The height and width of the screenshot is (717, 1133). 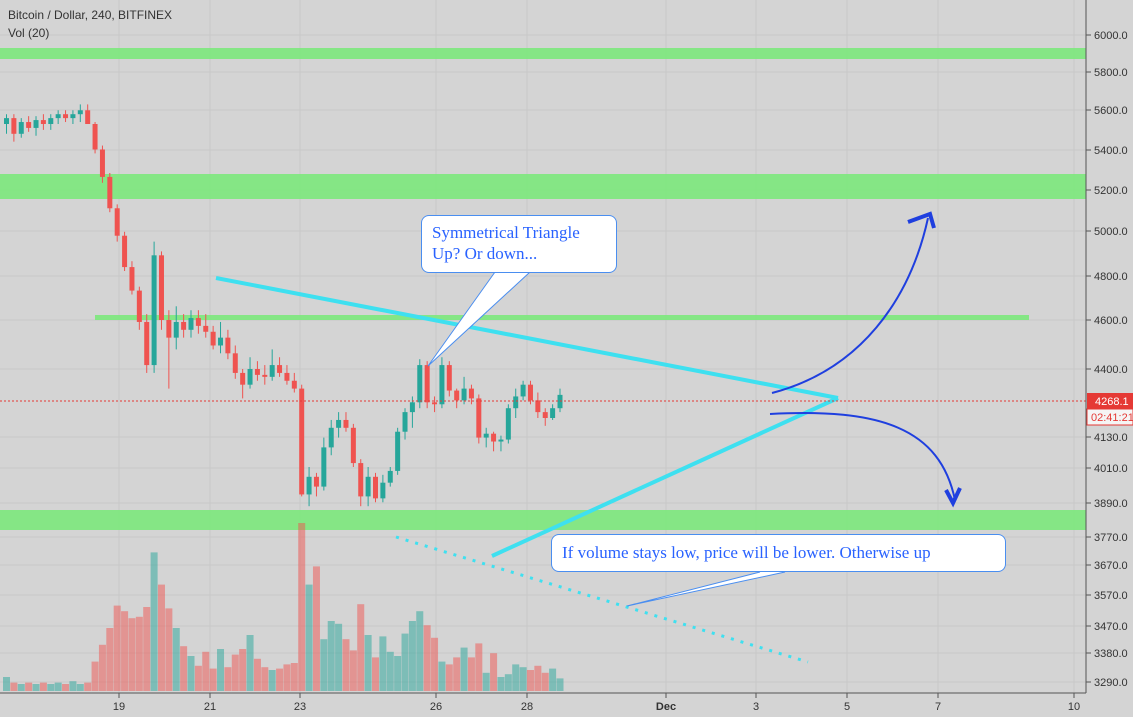 I want to click on triangle-upper-trendline, so click(x=527, y=338).